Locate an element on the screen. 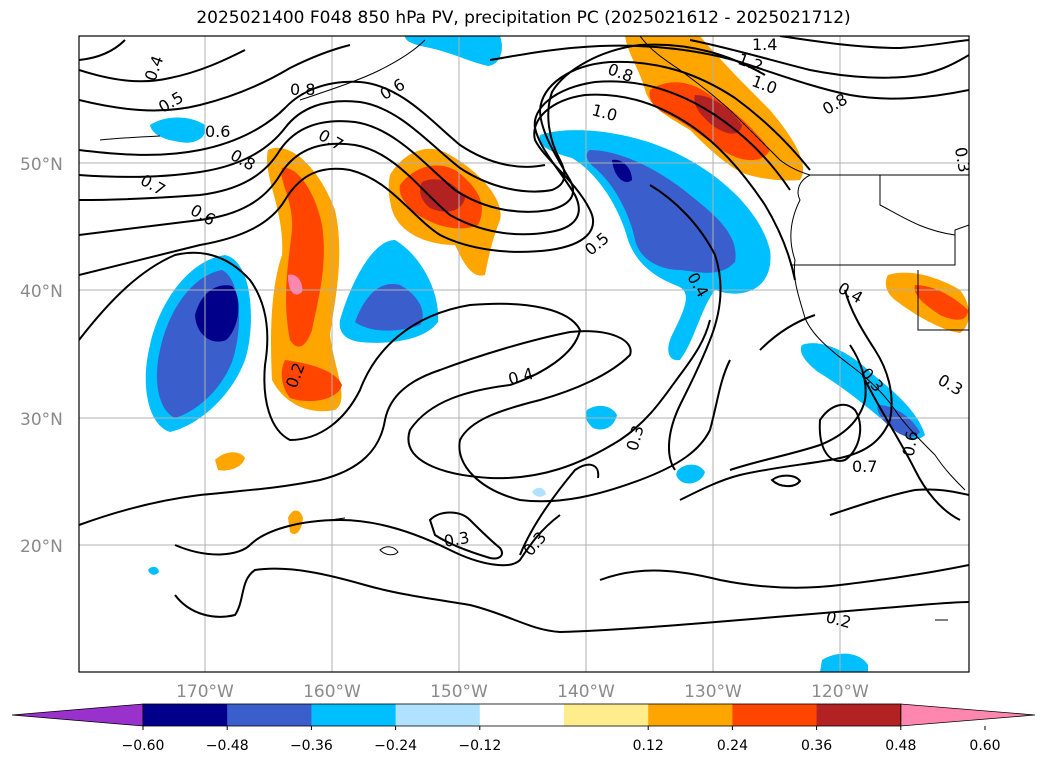  colorbar-outline is located at coordinates (522, 715).